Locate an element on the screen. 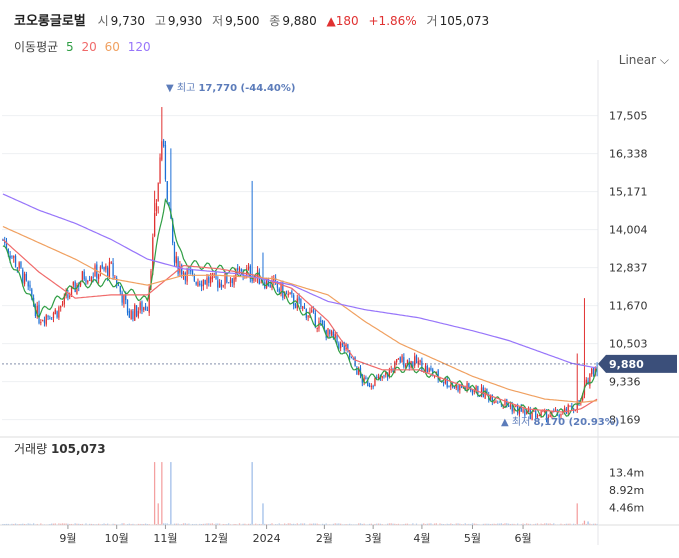  volume-tick-label: 13.4m is located at coordinates (626, 472).